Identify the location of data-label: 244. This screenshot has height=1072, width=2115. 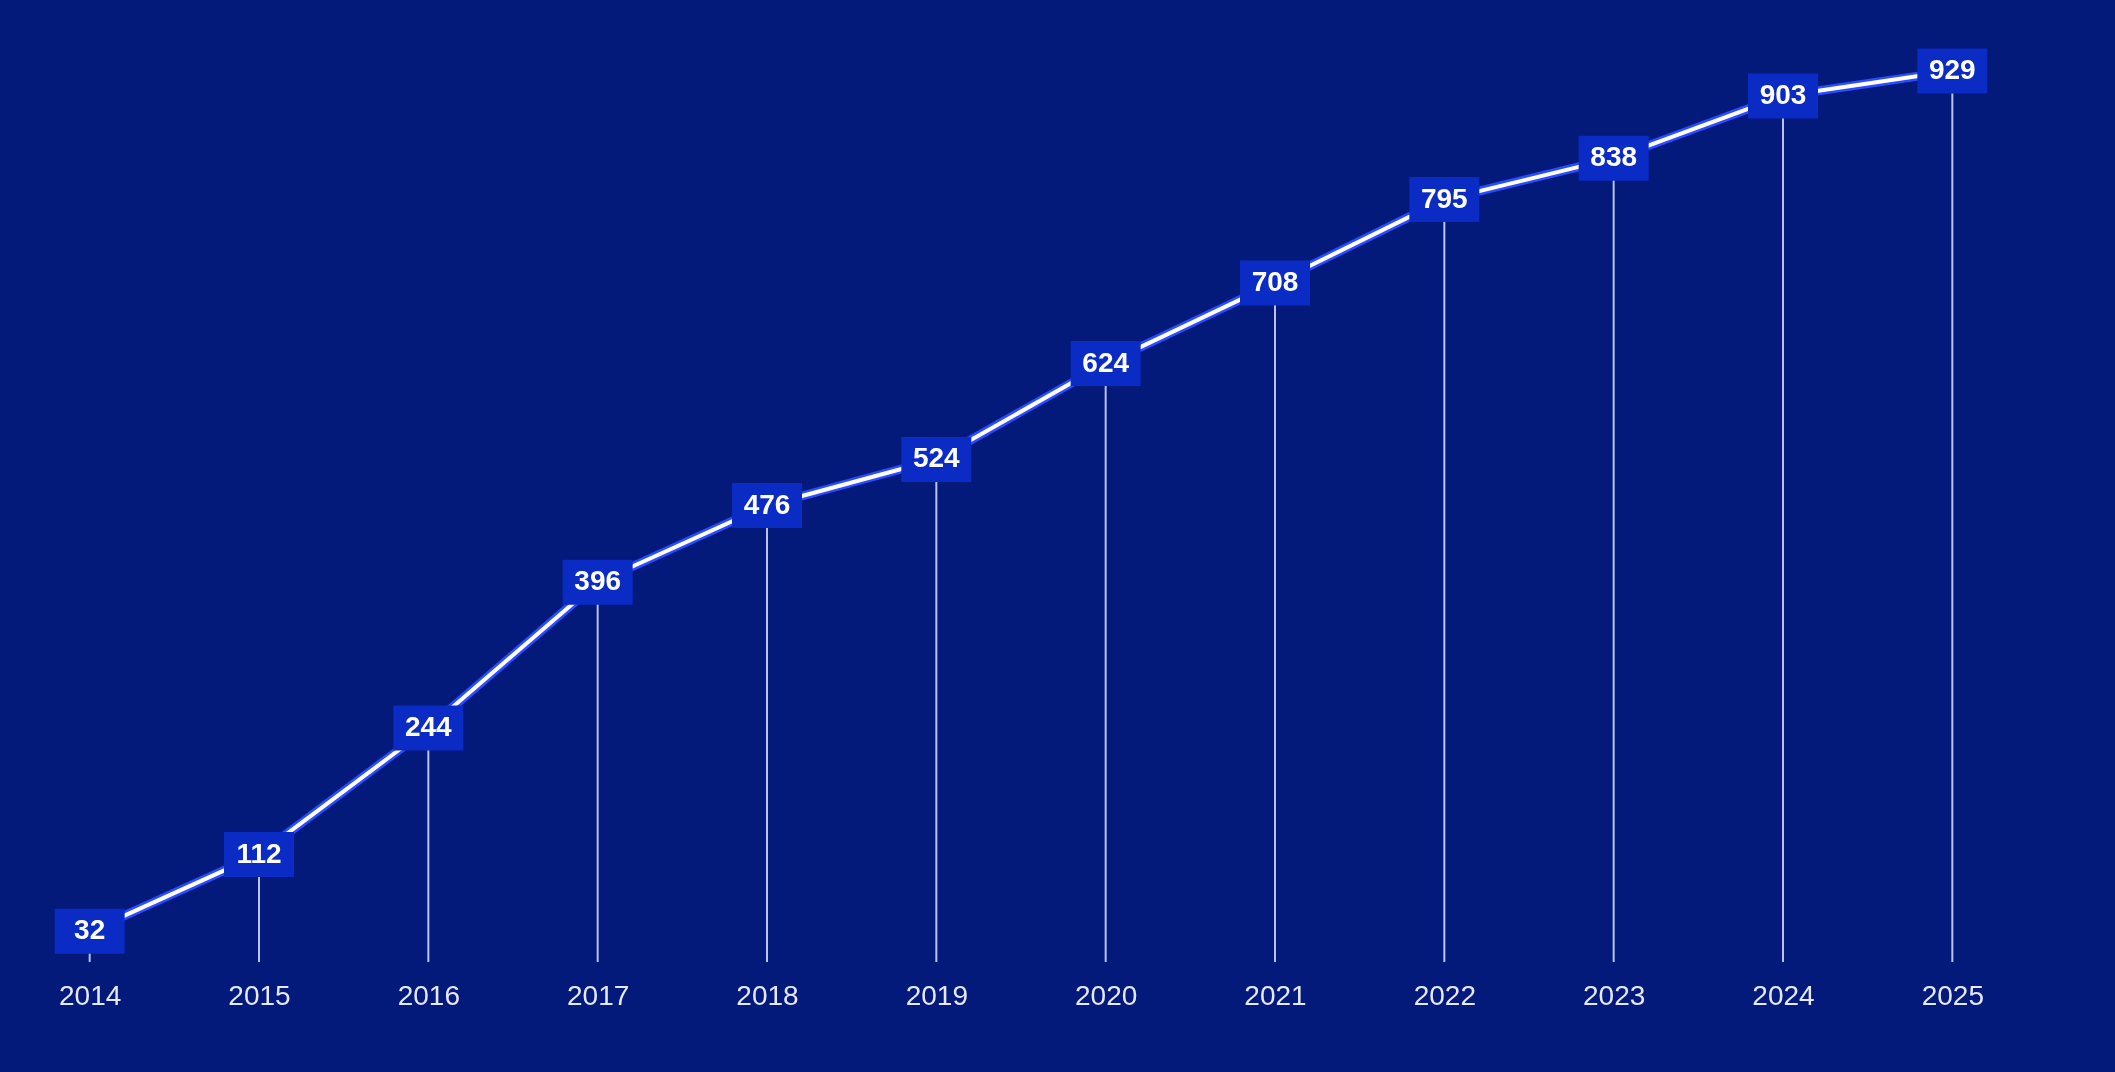
(428, 726).